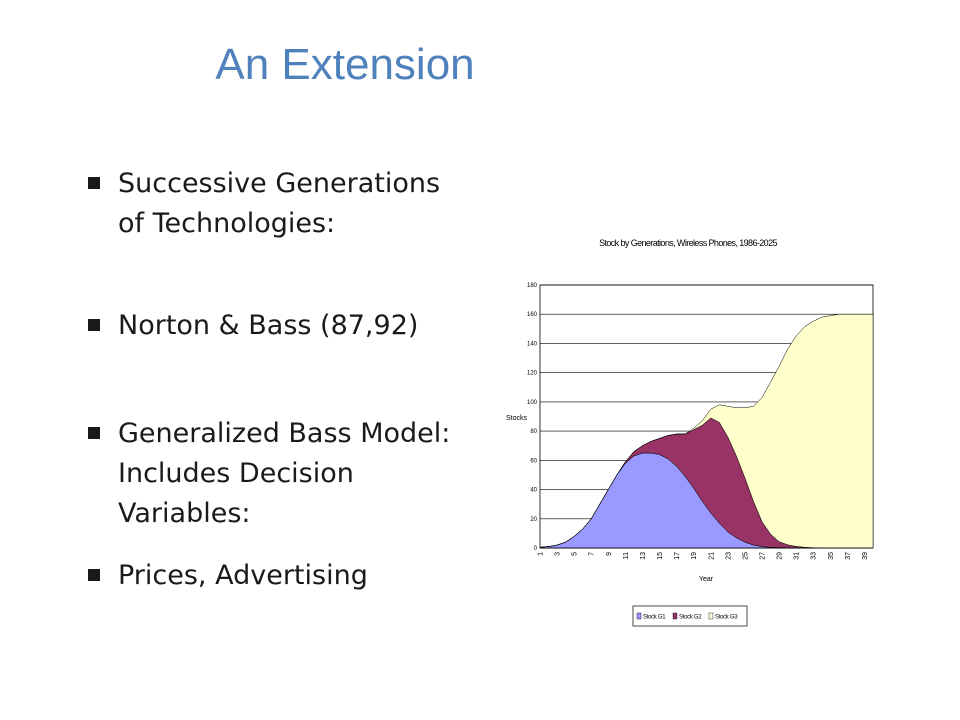  What do you see at coordinates (626, 555) in the screenshot?
I see `x-tick-label: 11` at bounding box center [626, 555].